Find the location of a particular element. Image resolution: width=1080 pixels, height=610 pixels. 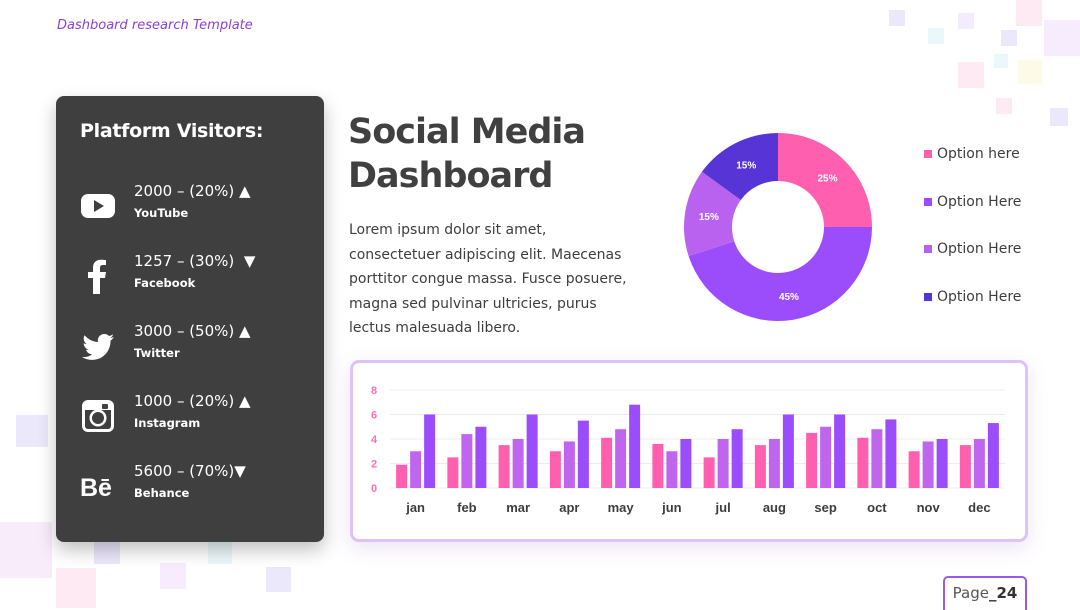

x-tick-label: nov is located at coordinates (929, 507).